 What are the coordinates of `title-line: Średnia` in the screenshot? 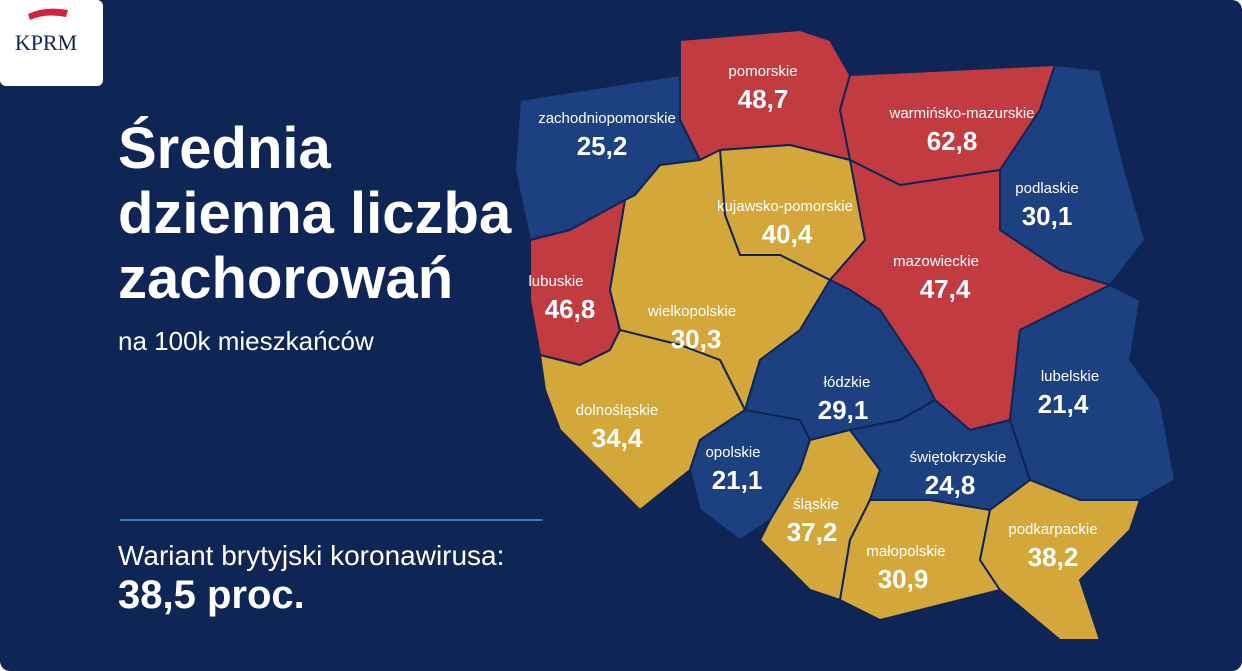 It's located at (224, 148).